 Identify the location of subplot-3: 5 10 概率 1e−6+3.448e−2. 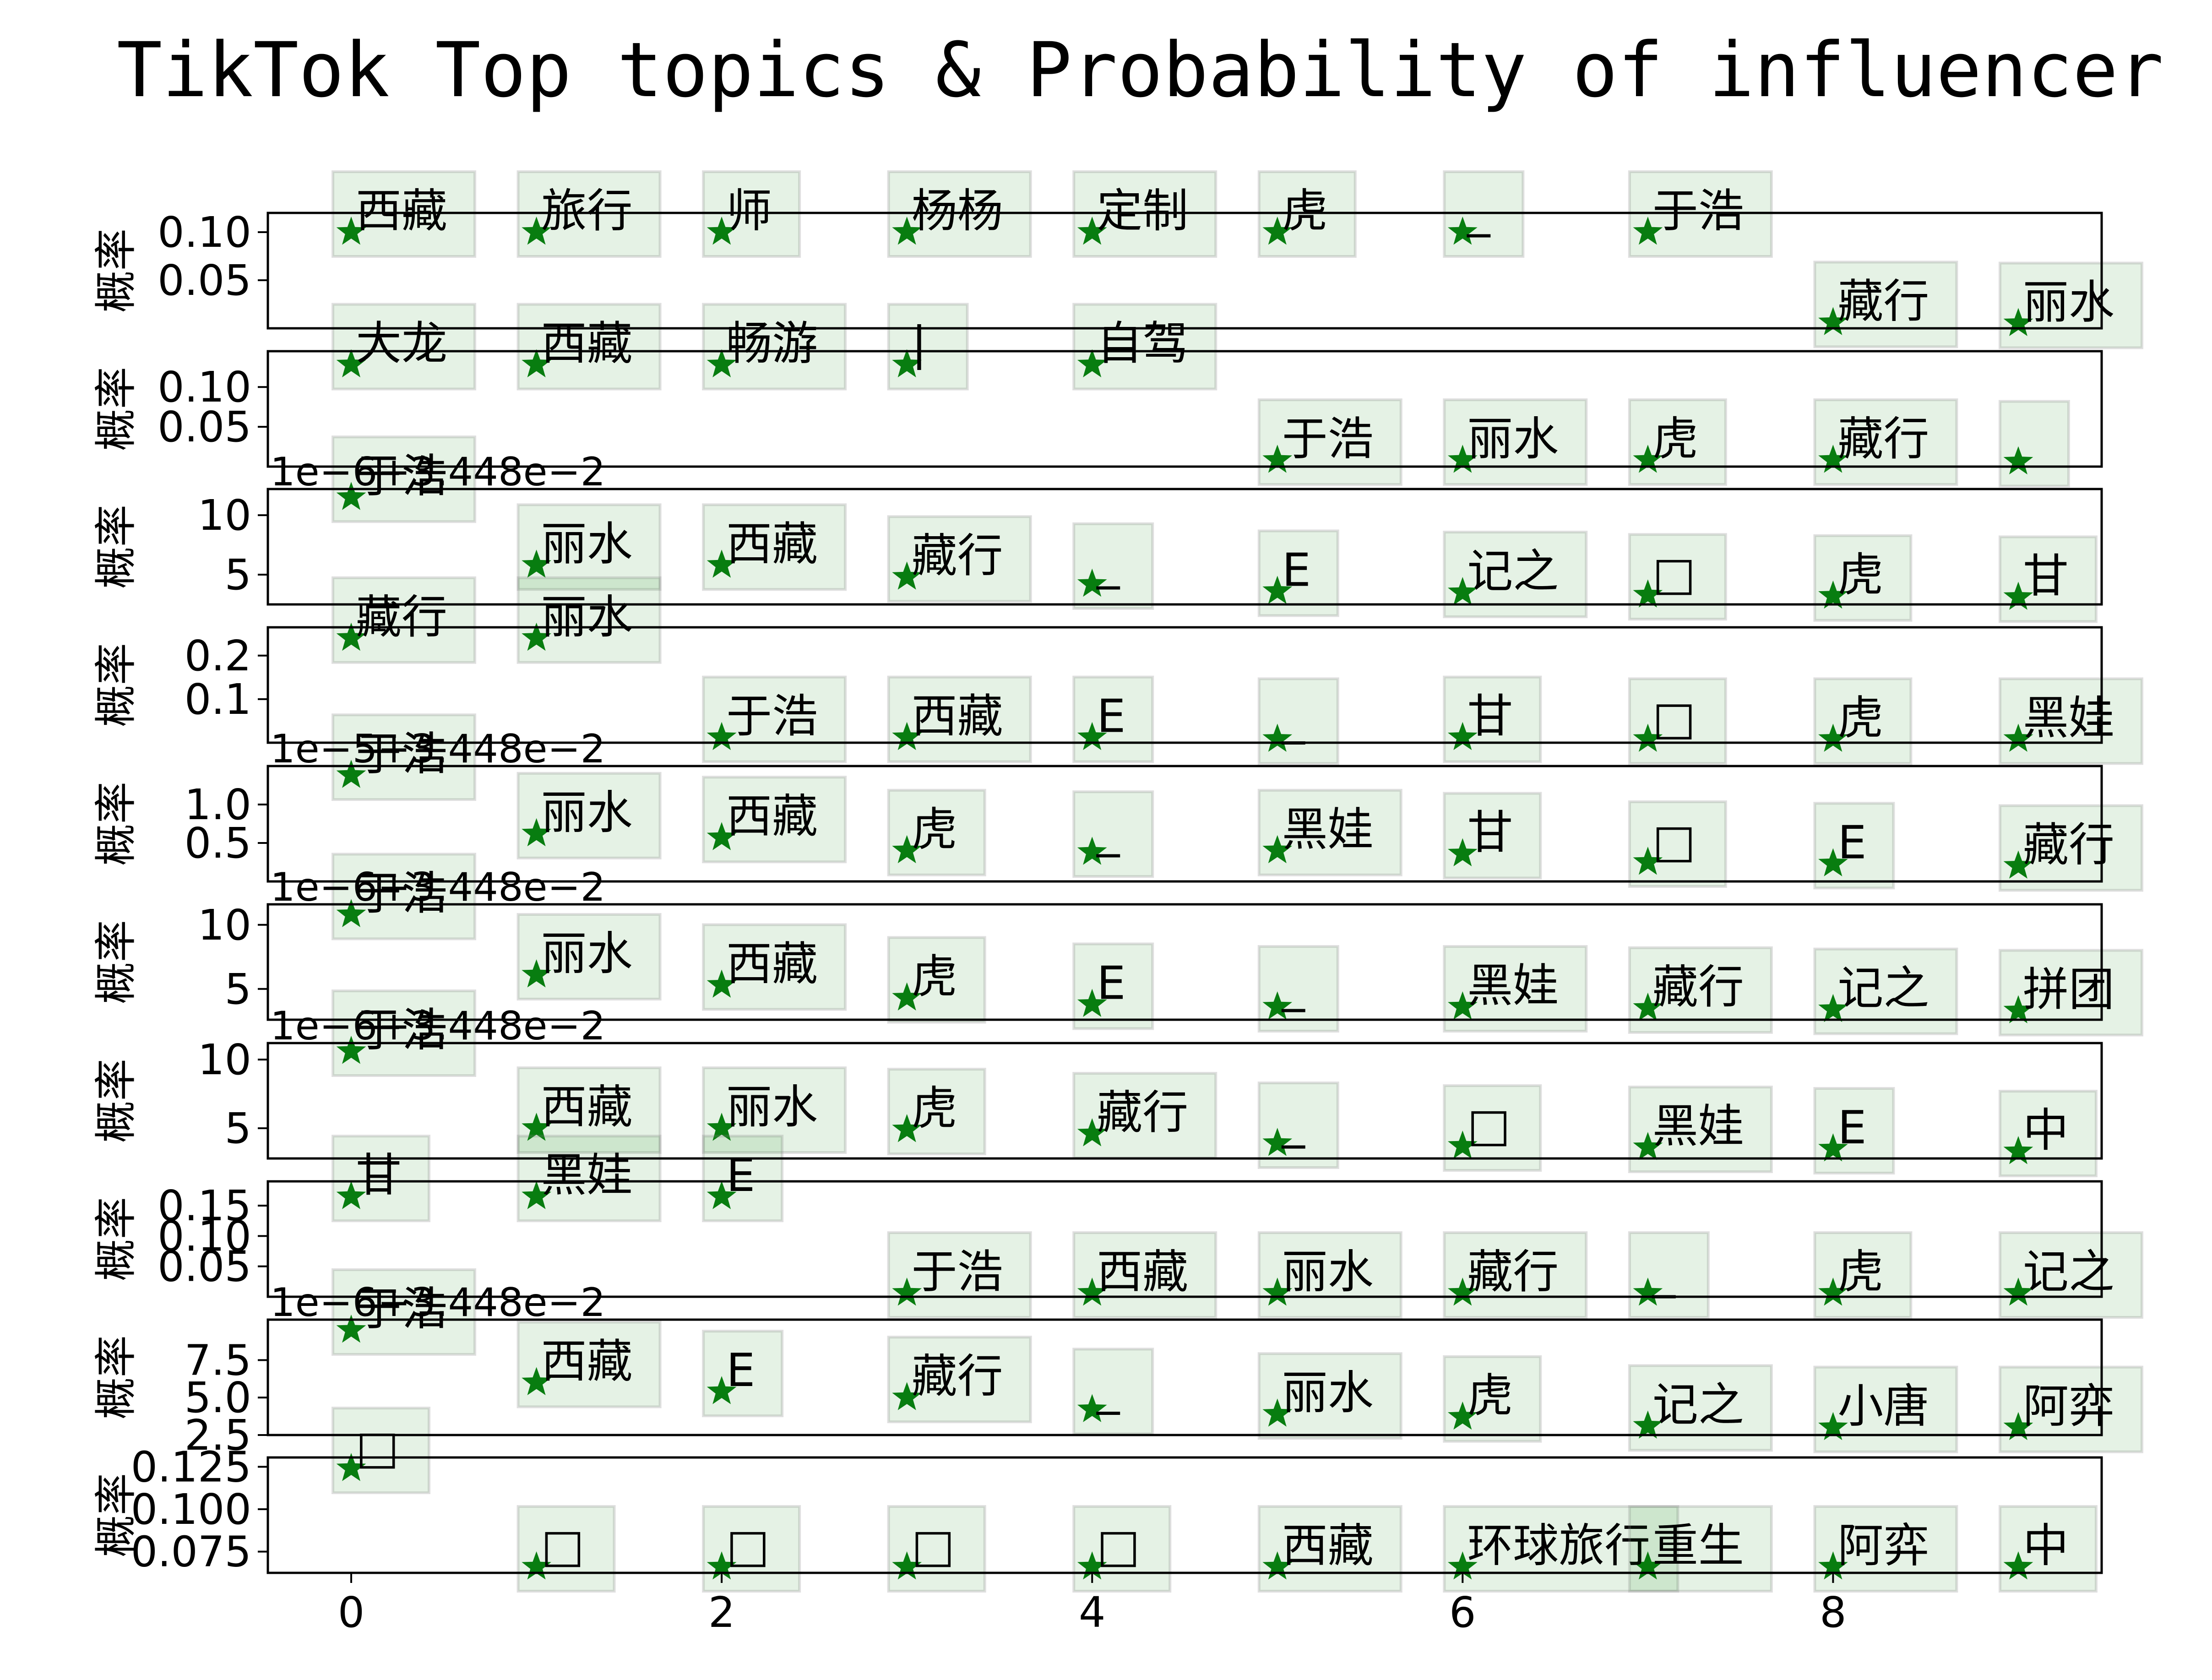
(1098, 527).